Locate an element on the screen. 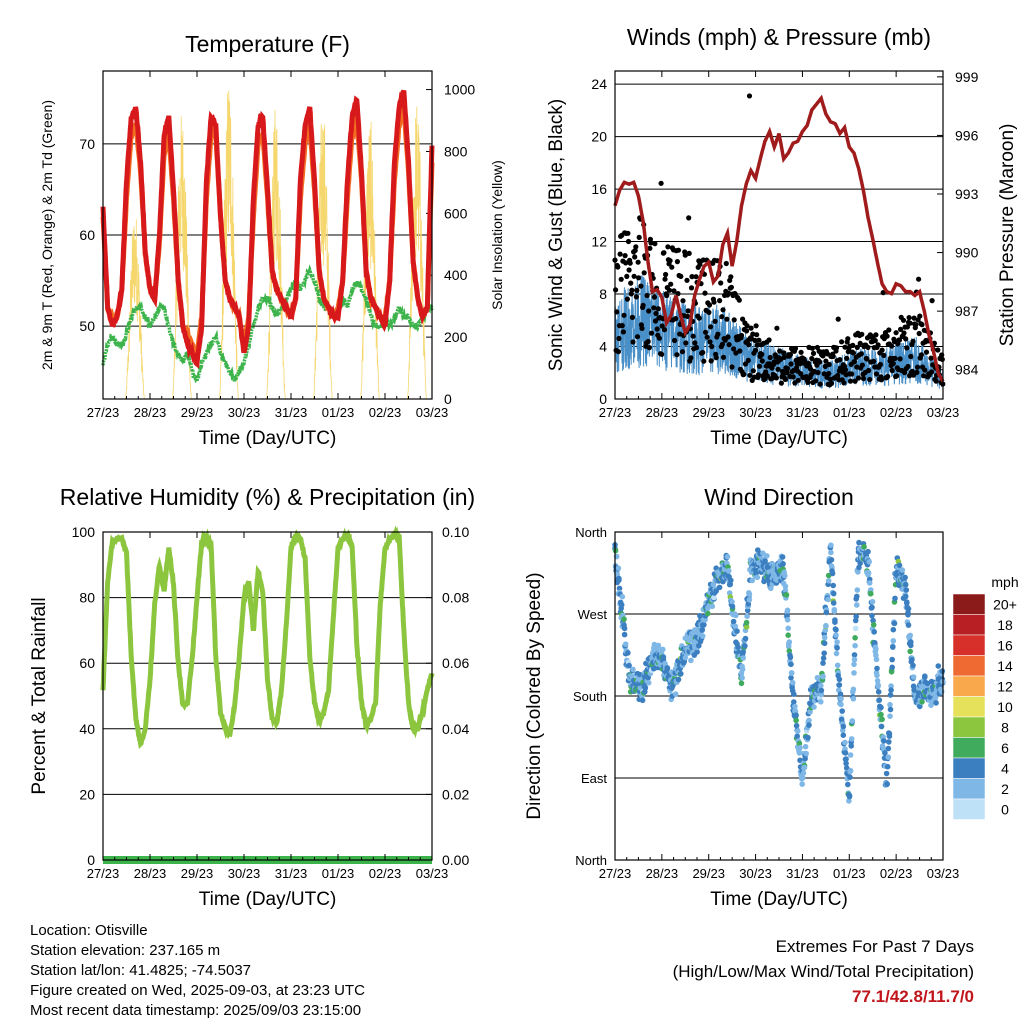 The width and height of the screenshot is (1024, 1024). extremes-values: 77.1/42.8/11.7/0 is located at coordinates (913, 996).